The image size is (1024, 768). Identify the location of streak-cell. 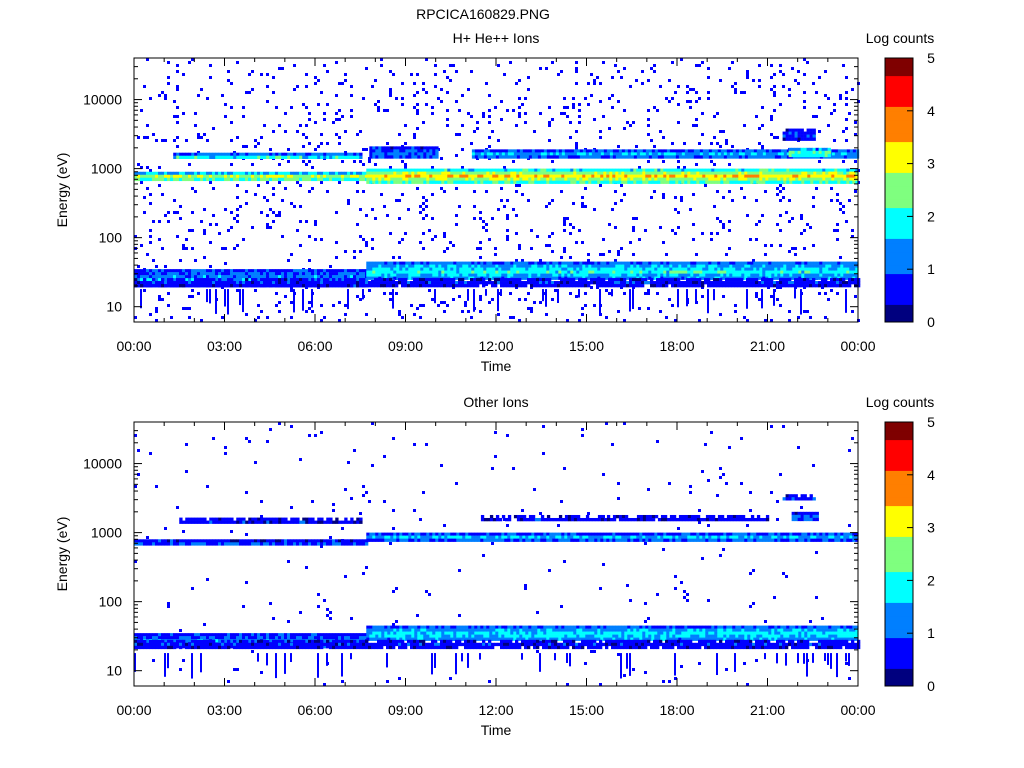
(801, 302).